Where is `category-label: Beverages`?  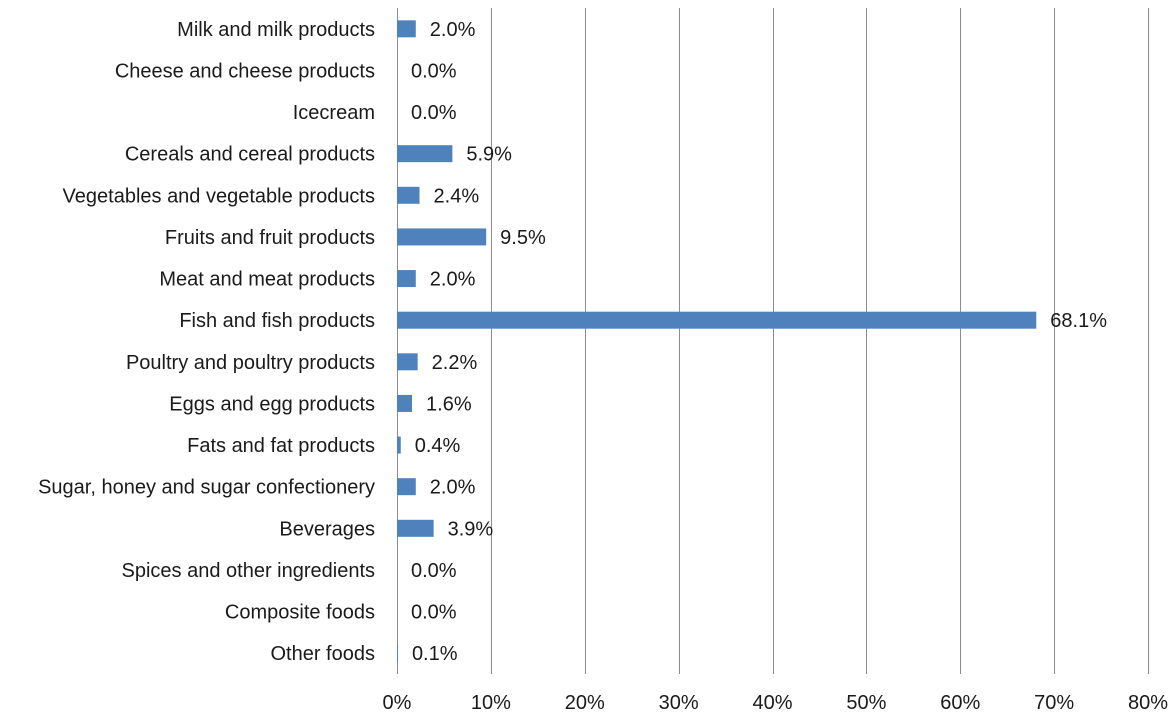
category-label: Beverages is located at coordinates (327, 529).